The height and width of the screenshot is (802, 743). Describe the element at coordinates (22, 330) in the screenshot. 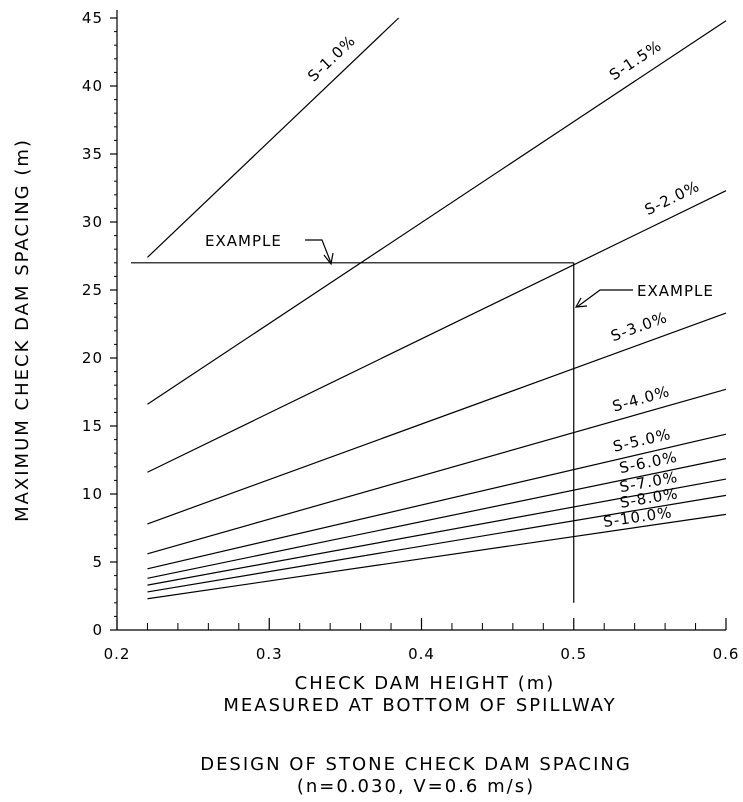

I see `y-axis-title: MAXIMUM CHECK DAM SPACING (m)` at that location.